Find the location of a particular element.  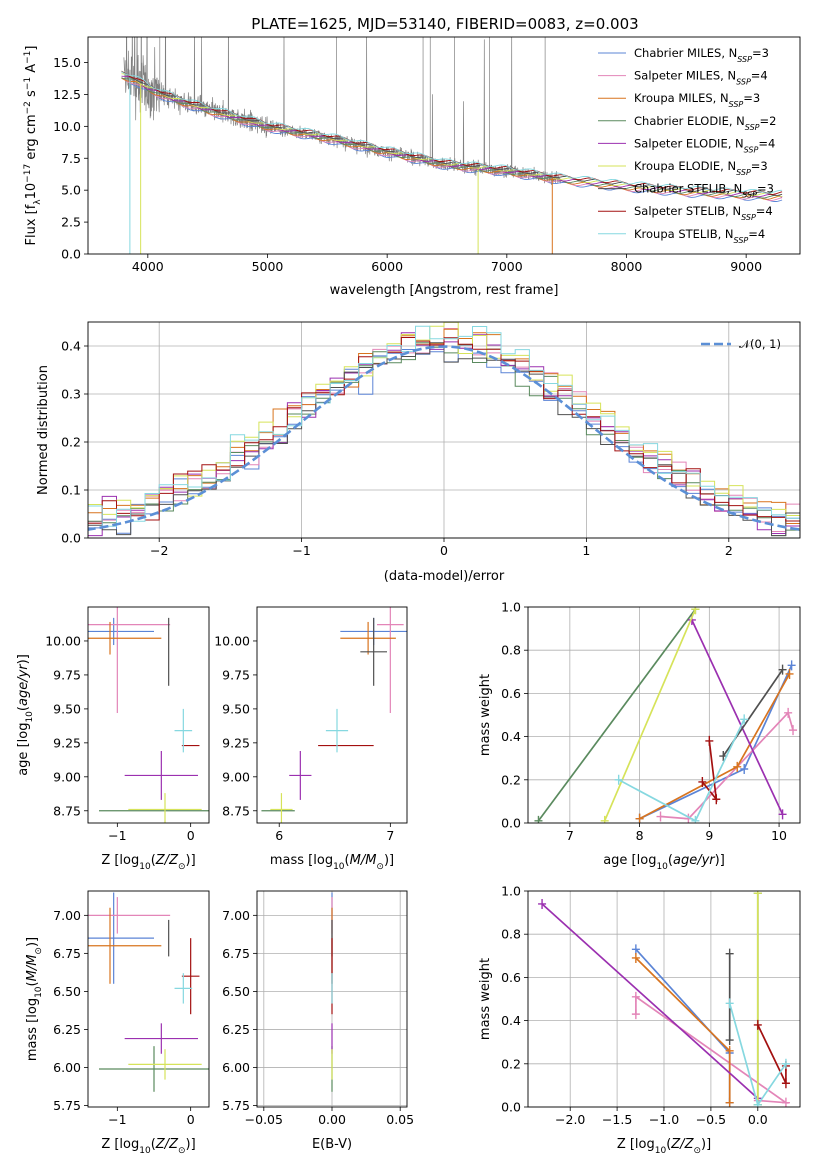

y-tick-label: 7.00 is located at coordinates (67, 915).